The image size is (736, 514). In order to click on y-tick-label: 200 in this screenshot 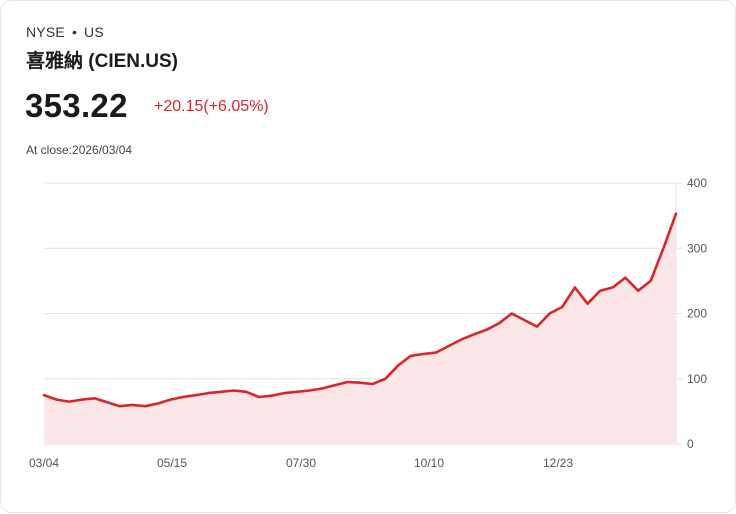, I will do `click(697, 314)`.